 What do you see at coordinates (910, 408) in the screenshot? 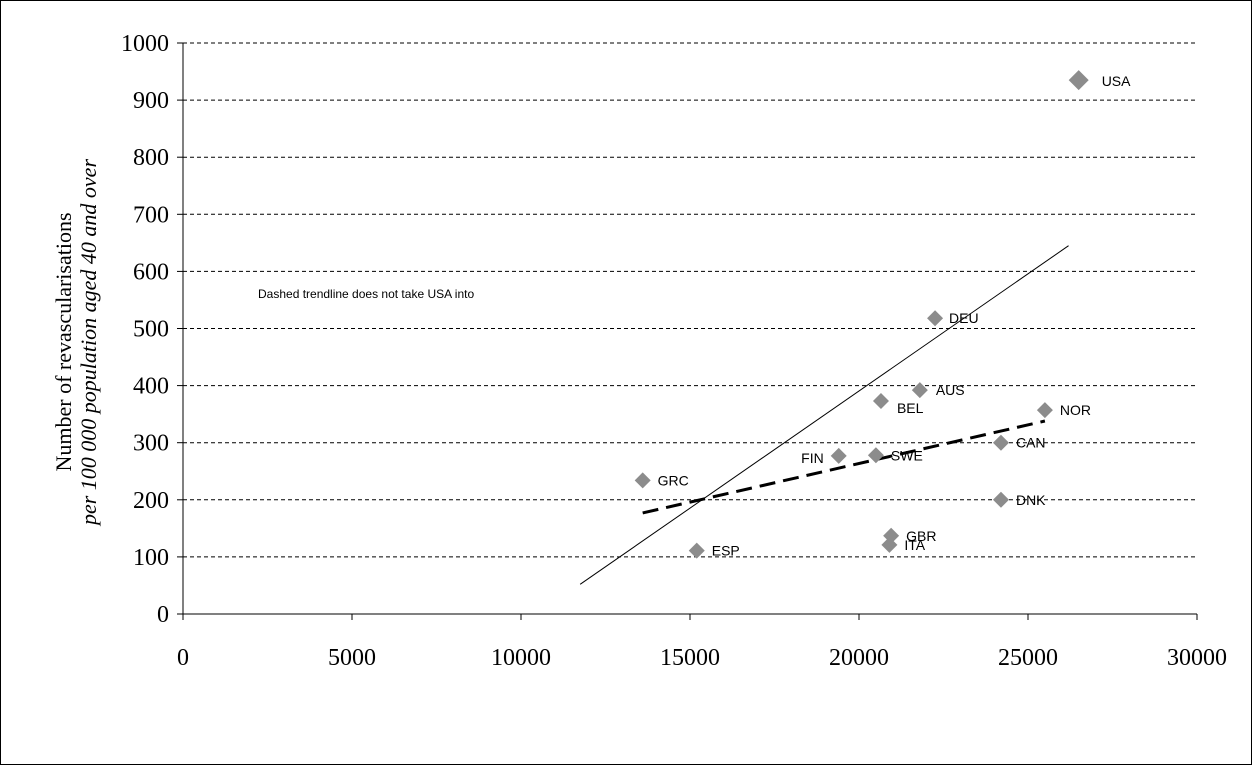
I see `point-label-bel: BEL` at bounding box center [910, 408].